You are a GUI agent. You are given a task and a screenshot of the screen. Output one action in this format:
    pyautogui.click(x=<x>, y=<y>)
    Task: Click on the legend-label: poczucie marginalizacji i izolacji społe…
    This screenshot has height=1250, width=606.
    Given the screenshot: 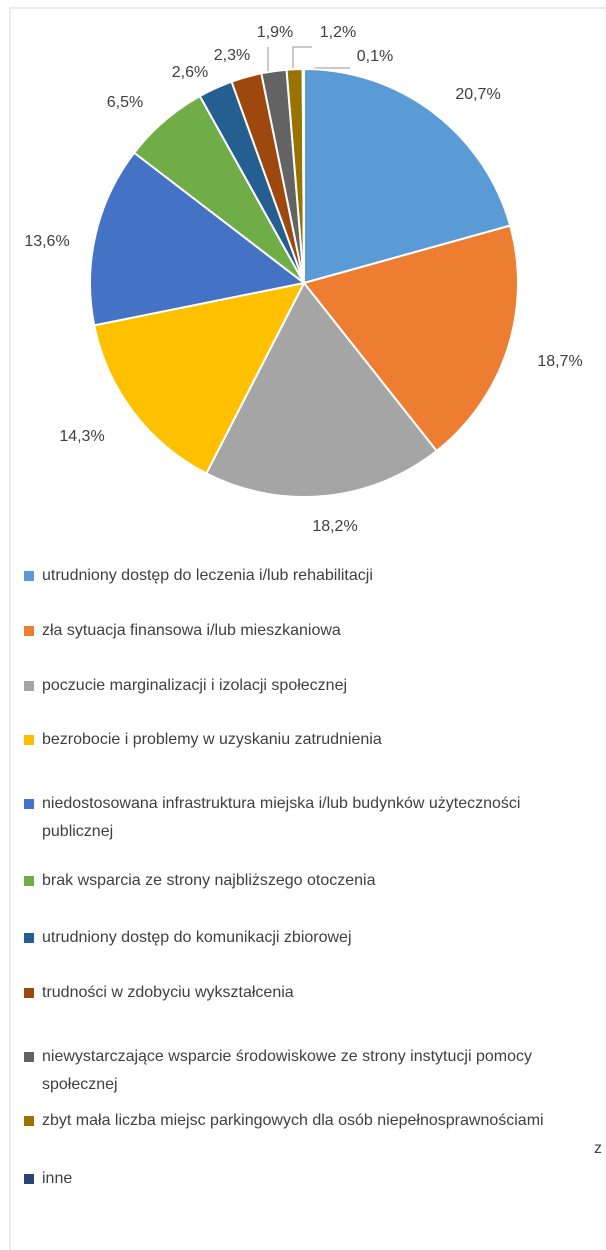 What is the action you would take?
    pyautogui.click(x=195, y=685)
    